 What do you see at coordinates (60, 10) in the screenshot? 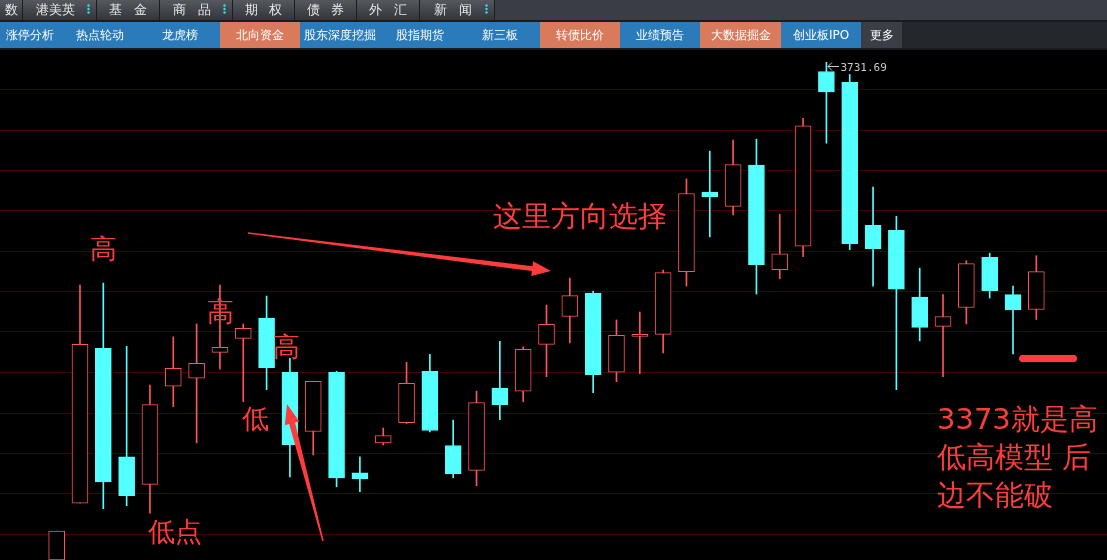
I see `tab: 港美英` at bounding box center [60, 10].